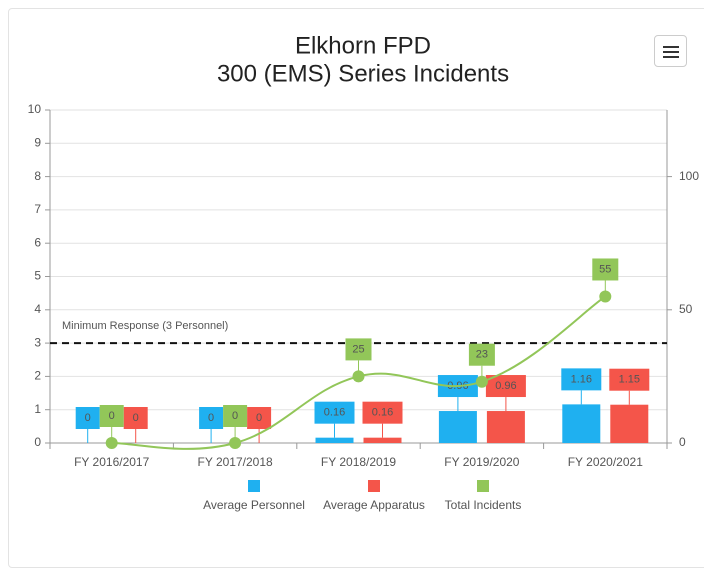  What do you see at coordinates (606, 462) in the screenshot?
I see `x-tick-label: FY 2020/2021` at bounding box center [606, 462].